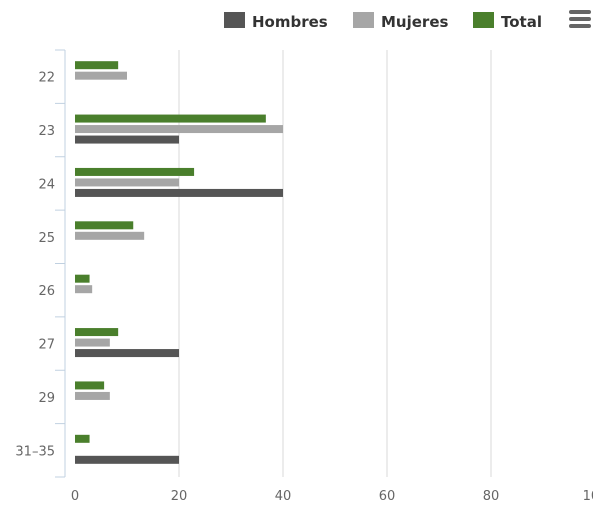  Describe the element at coordinates (588, 496) in the screenshot. I see `x-tick-label: 100` at that location.